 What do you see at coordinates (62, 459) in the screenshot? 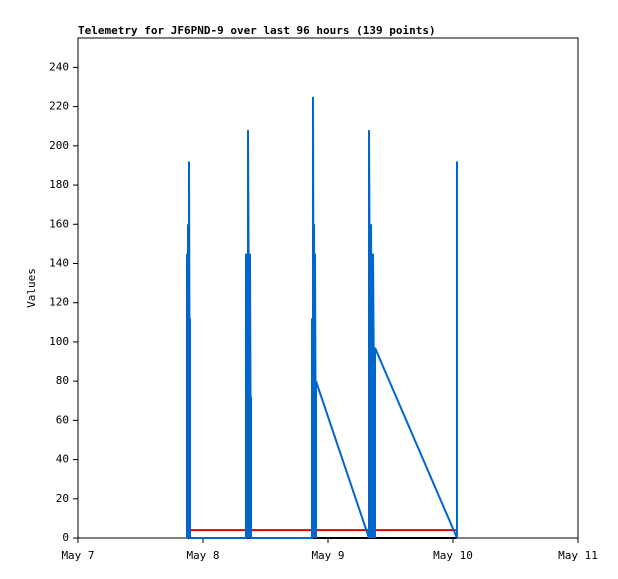
I see `y-tick-label: 40` at bounding box center [62, 459].